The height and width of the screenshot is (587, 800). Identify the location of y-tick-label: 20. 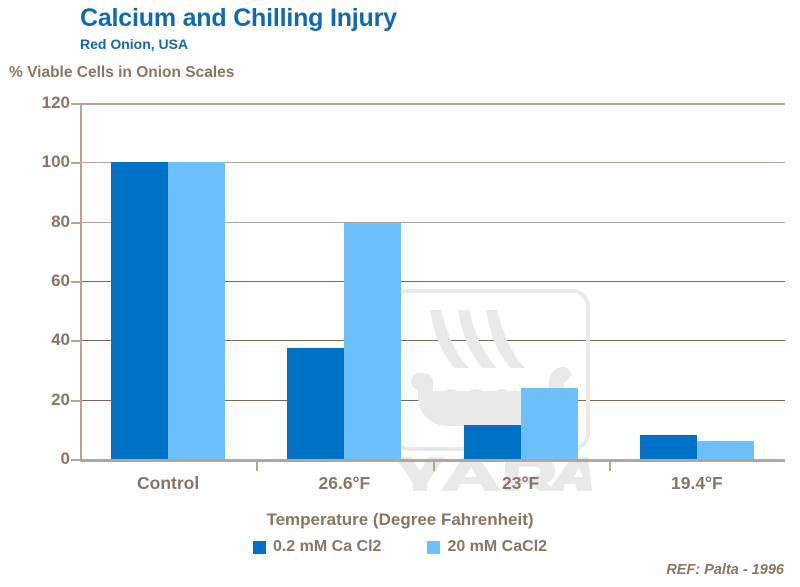
(60, 399).